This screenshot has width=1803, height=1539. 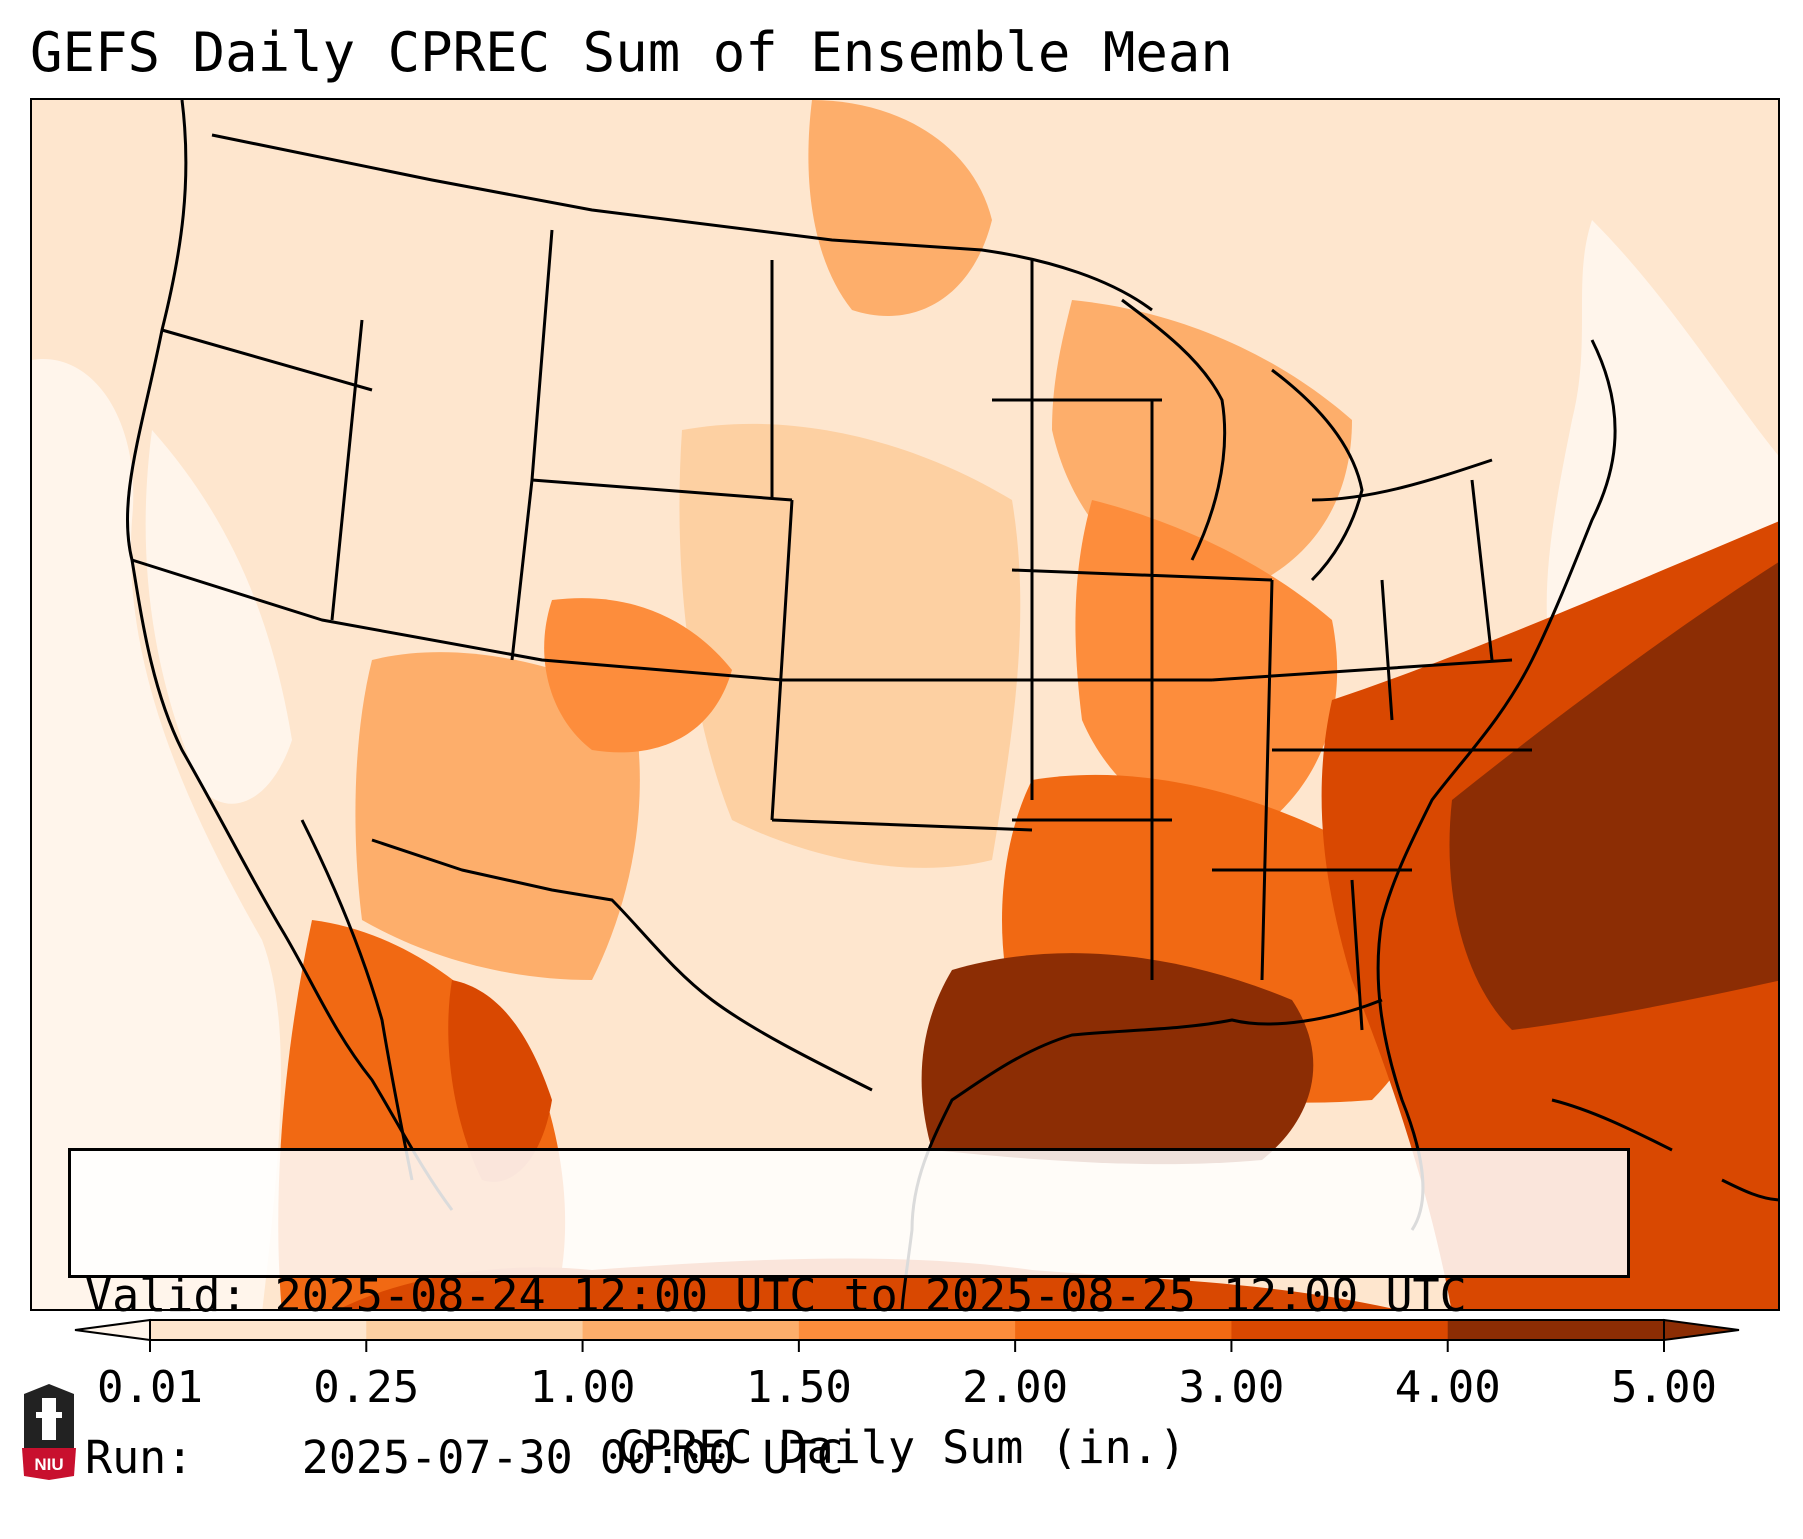 What do you see at coordinates (1701, 1330) in the screenshot?
I see `colorbar-extend-high` at bounding box center [1701, 1330].